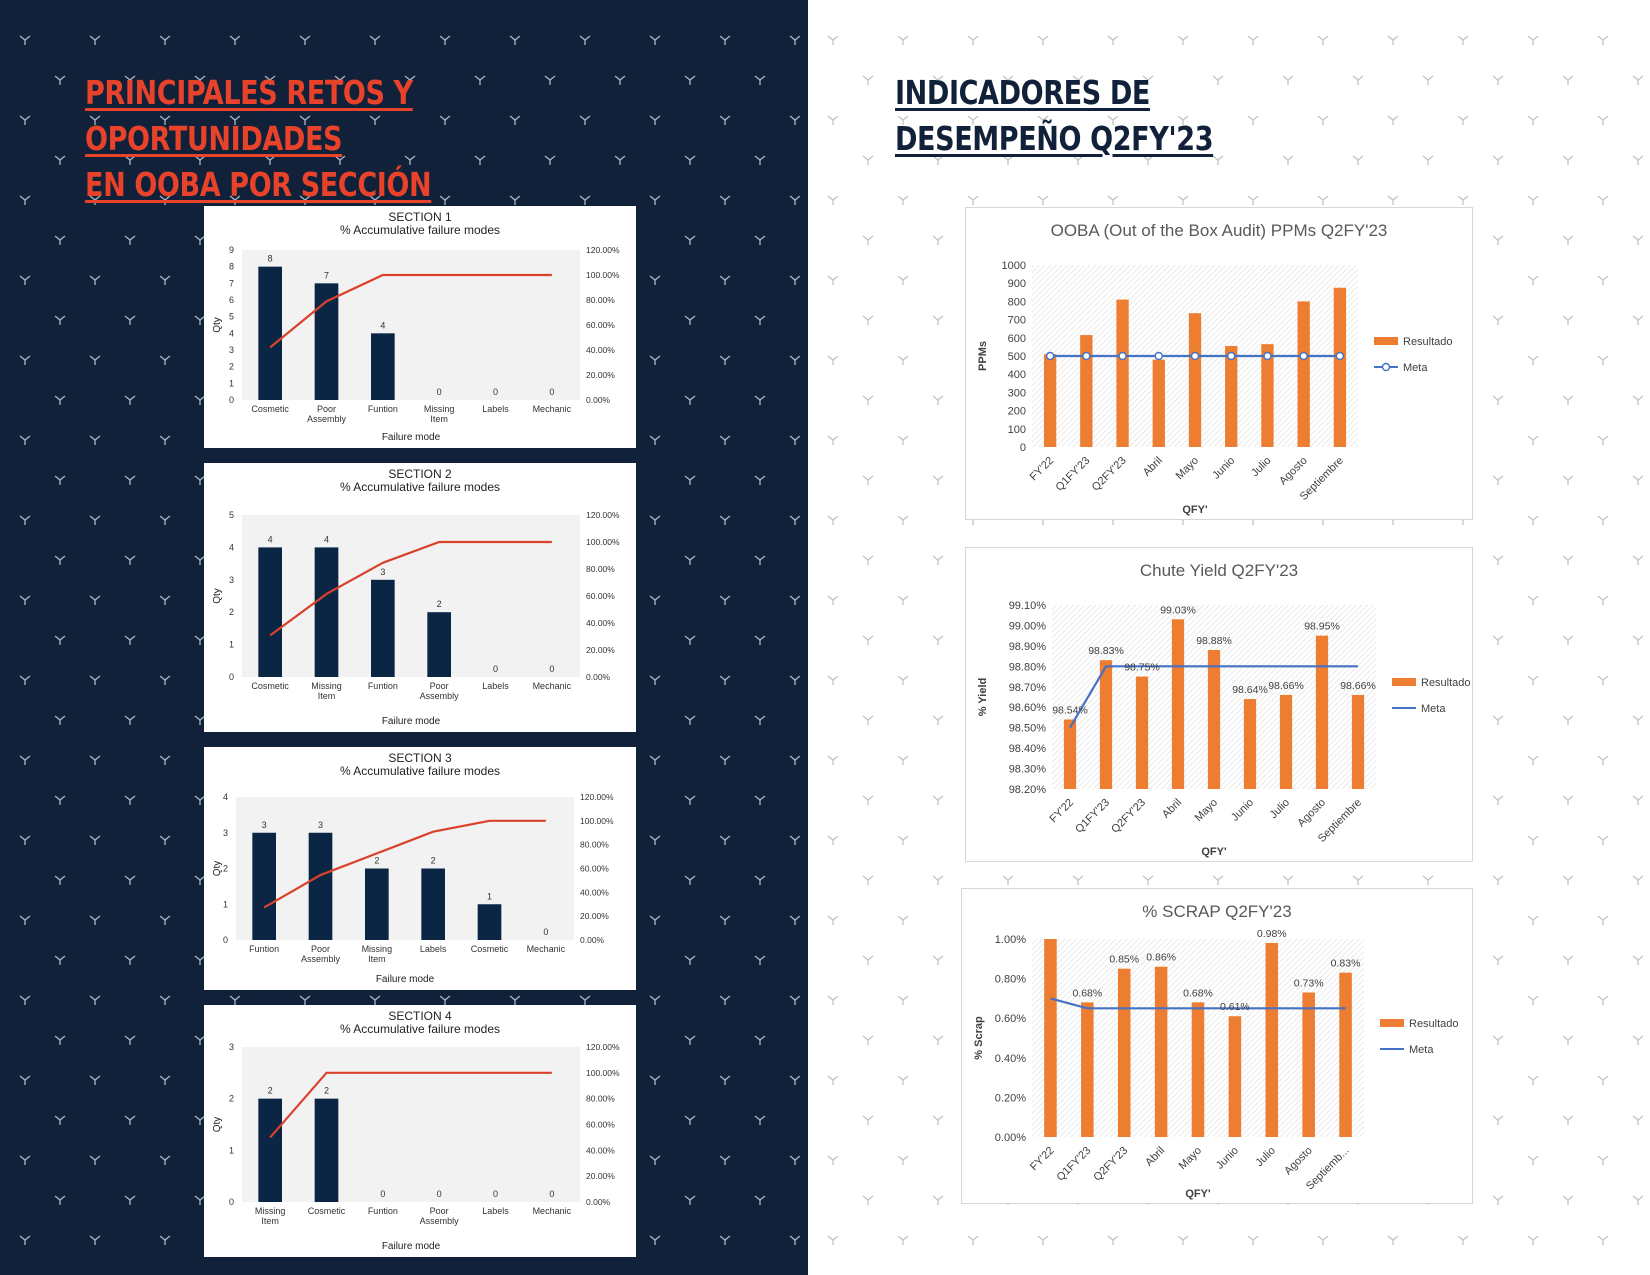  I want to click on data-label: 8, so click(270, 259).